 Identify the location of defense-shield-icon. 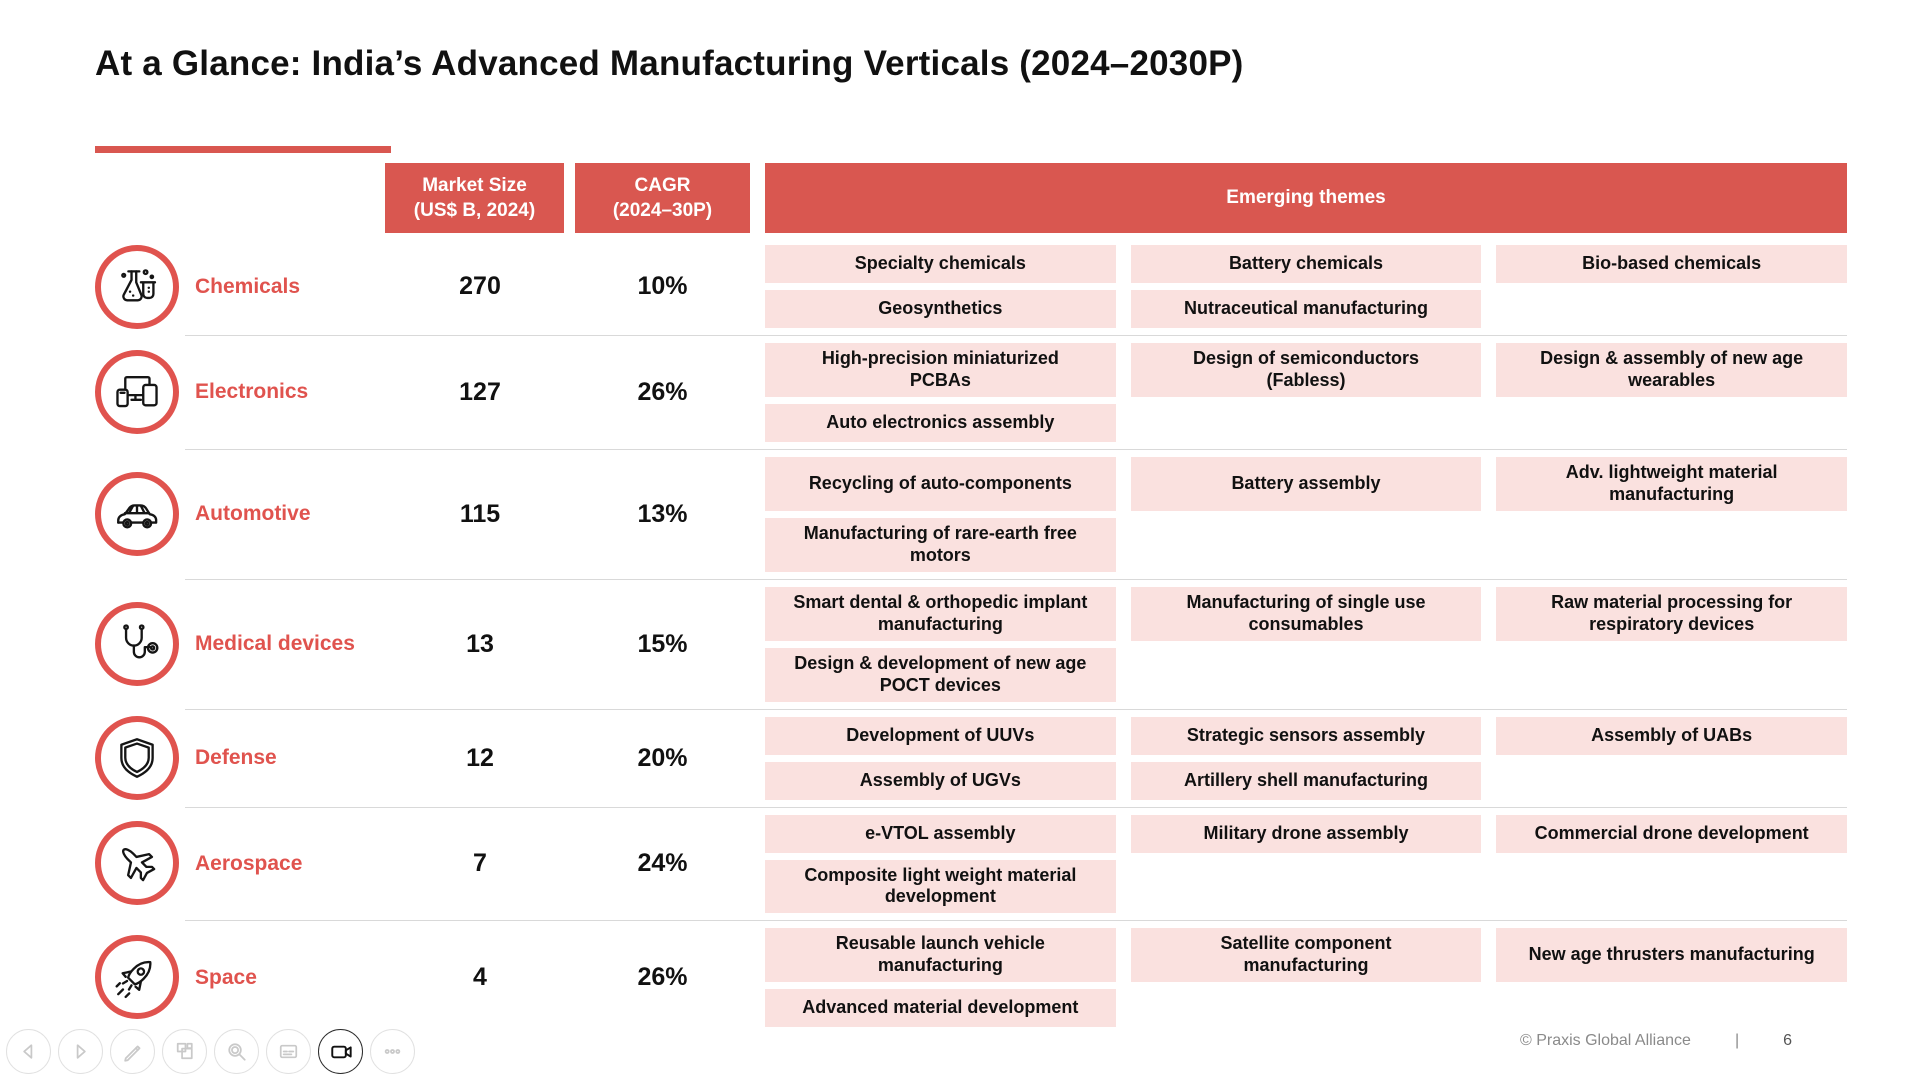
(137, 757).